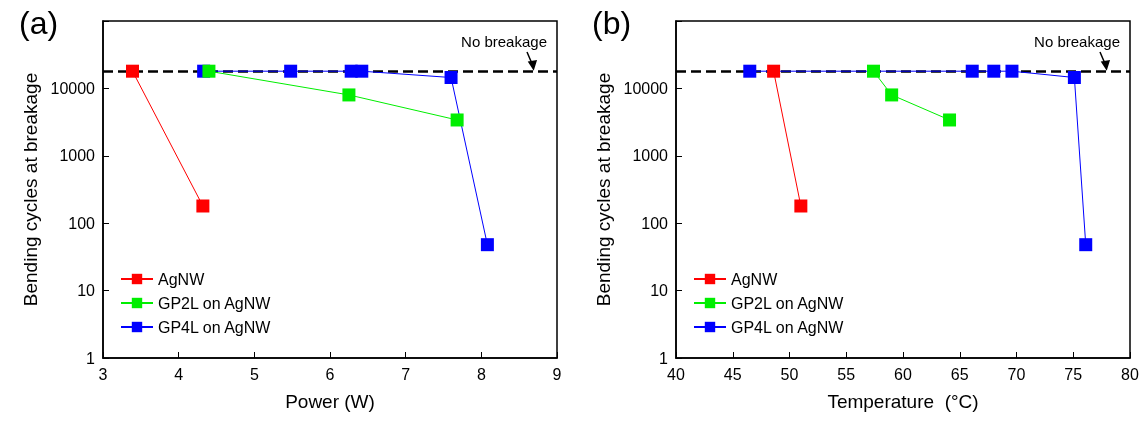 The height and width of the screenshot is (423, 1145). I want to click on x-tick-label: 80, so click(1130, 374).